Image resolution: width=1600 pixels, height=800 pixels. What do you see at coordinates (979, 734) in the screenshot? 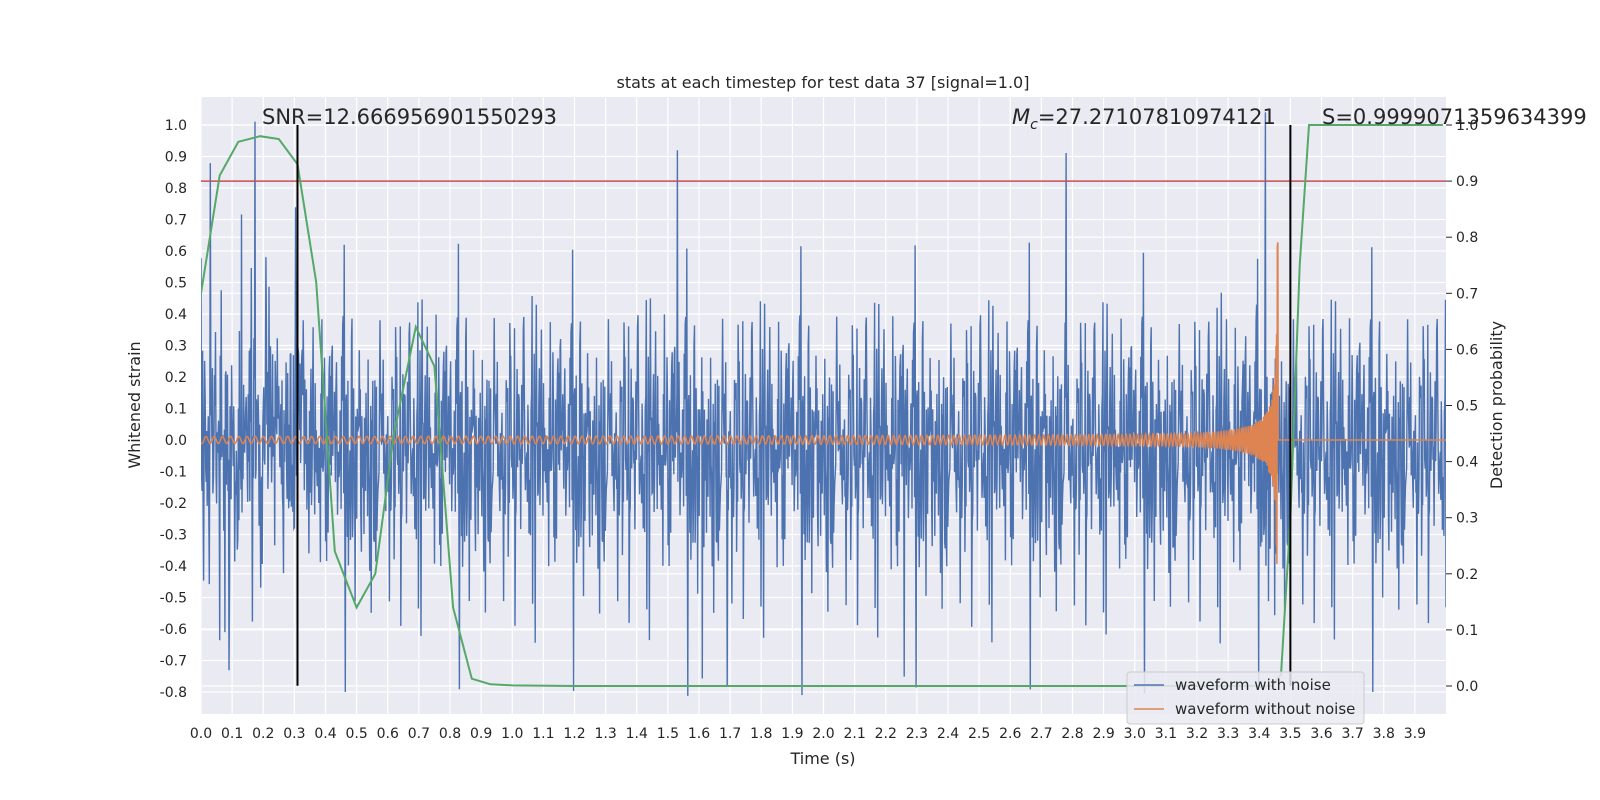
I see `x-tick-label: 2.5` at bounding box center [979, 734].